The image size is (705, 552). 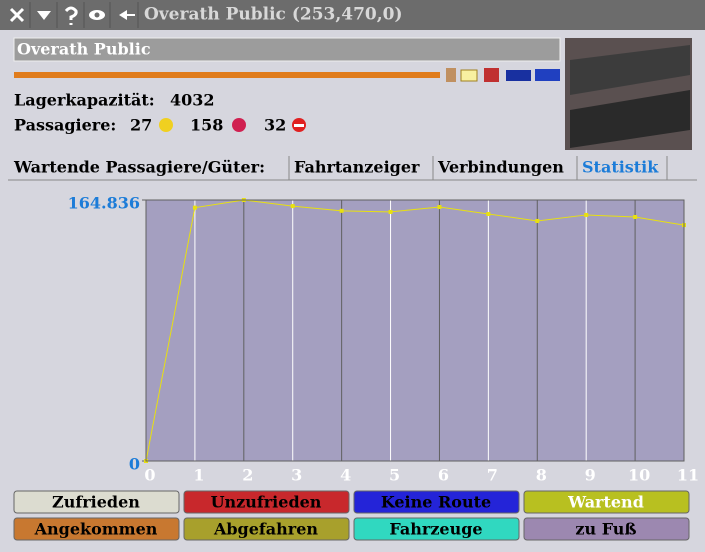 I want to click on button-label: Wartend, so click(x=605, y=502).